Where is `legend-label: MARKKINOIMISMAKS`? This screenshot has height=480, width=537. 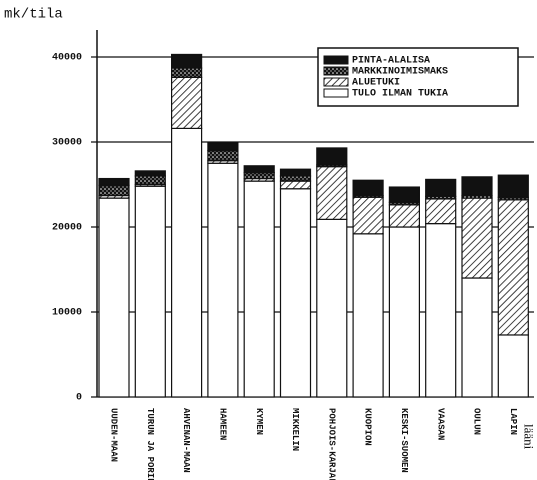
legend-label: MARKKINOIMISMAKS is located at coordinates (400, 72).